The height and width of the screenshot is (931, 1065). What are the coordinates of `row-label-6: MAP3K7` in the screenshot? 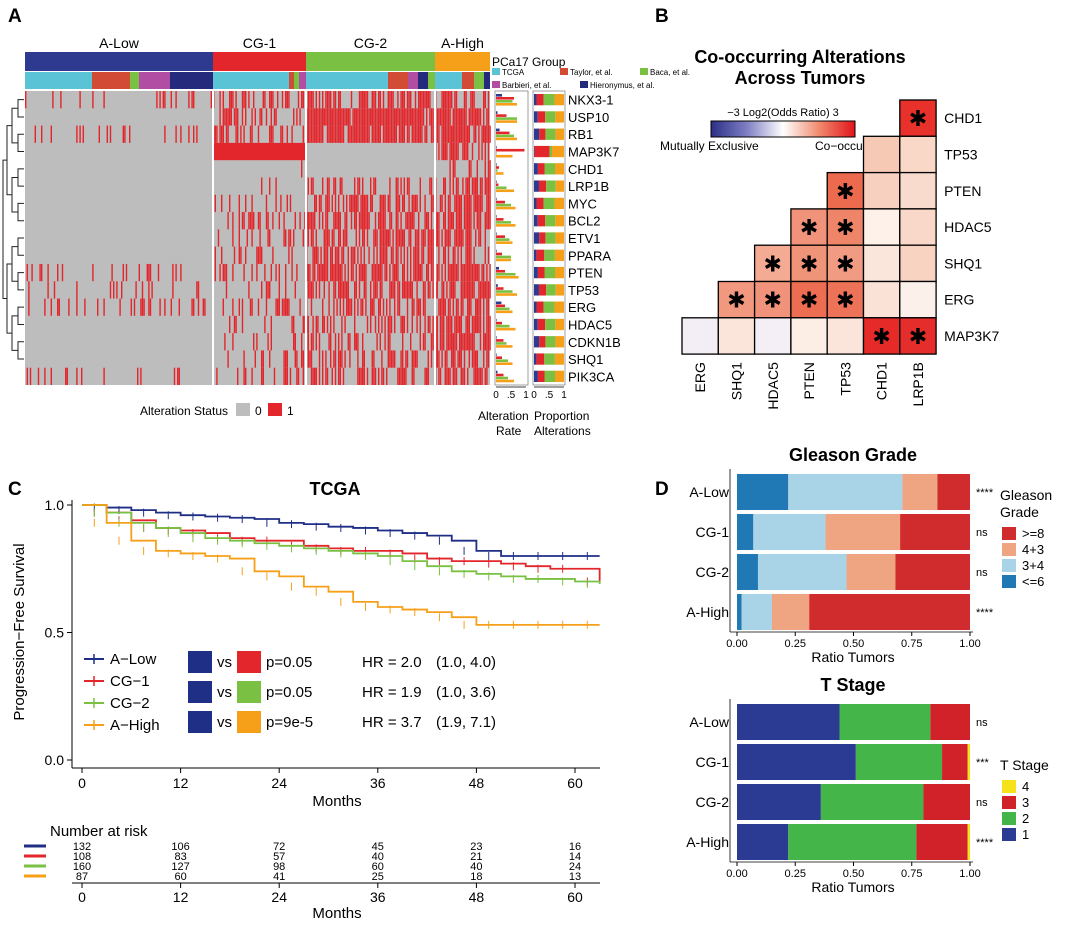 It's located at (971, 336).